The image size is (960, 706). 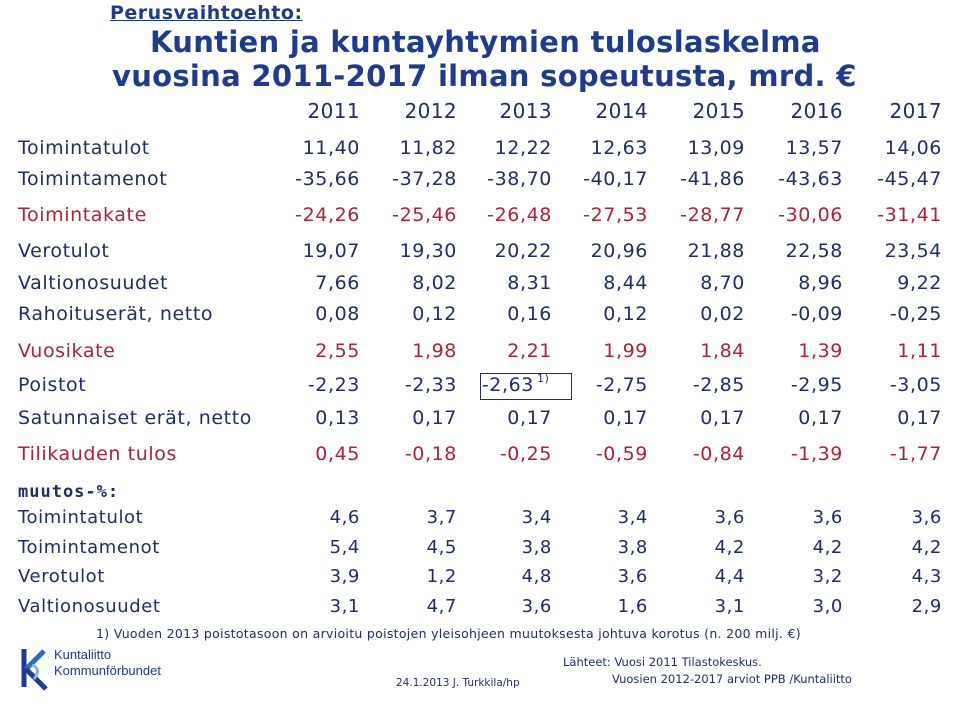 I want to click on table-cell: 1,11, so click(x=919, y=351).